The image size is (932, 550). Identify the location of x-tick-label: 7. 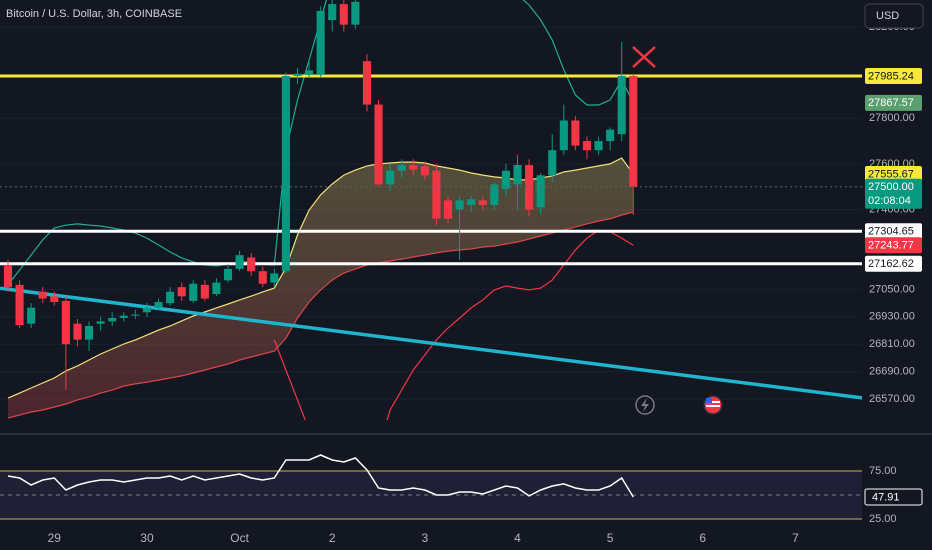
(795, 538).